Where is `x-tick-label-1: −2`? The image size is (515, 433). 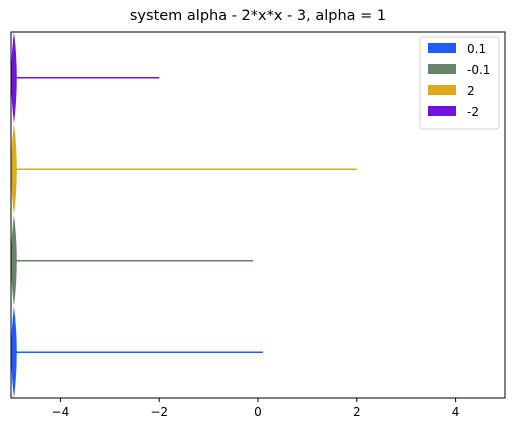 x-tick-label-1: −2 is located at coordinates (159, 412).